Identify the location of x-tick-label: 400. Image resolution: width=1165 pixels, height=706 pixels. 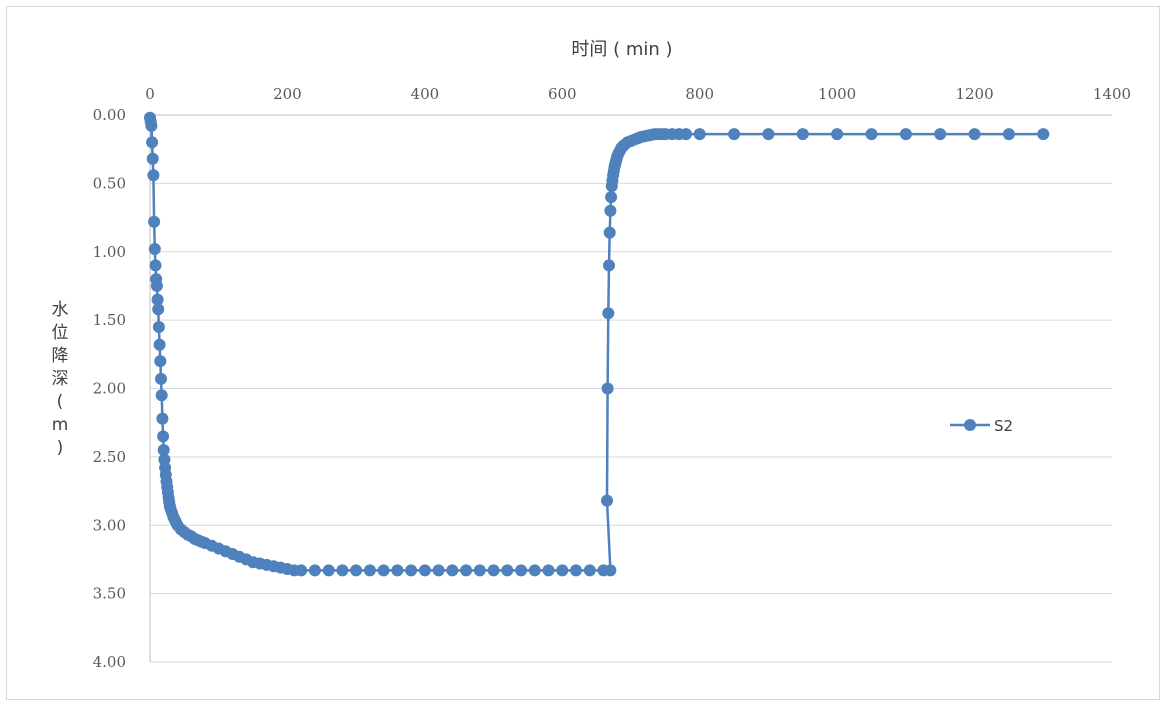
(425, 94).